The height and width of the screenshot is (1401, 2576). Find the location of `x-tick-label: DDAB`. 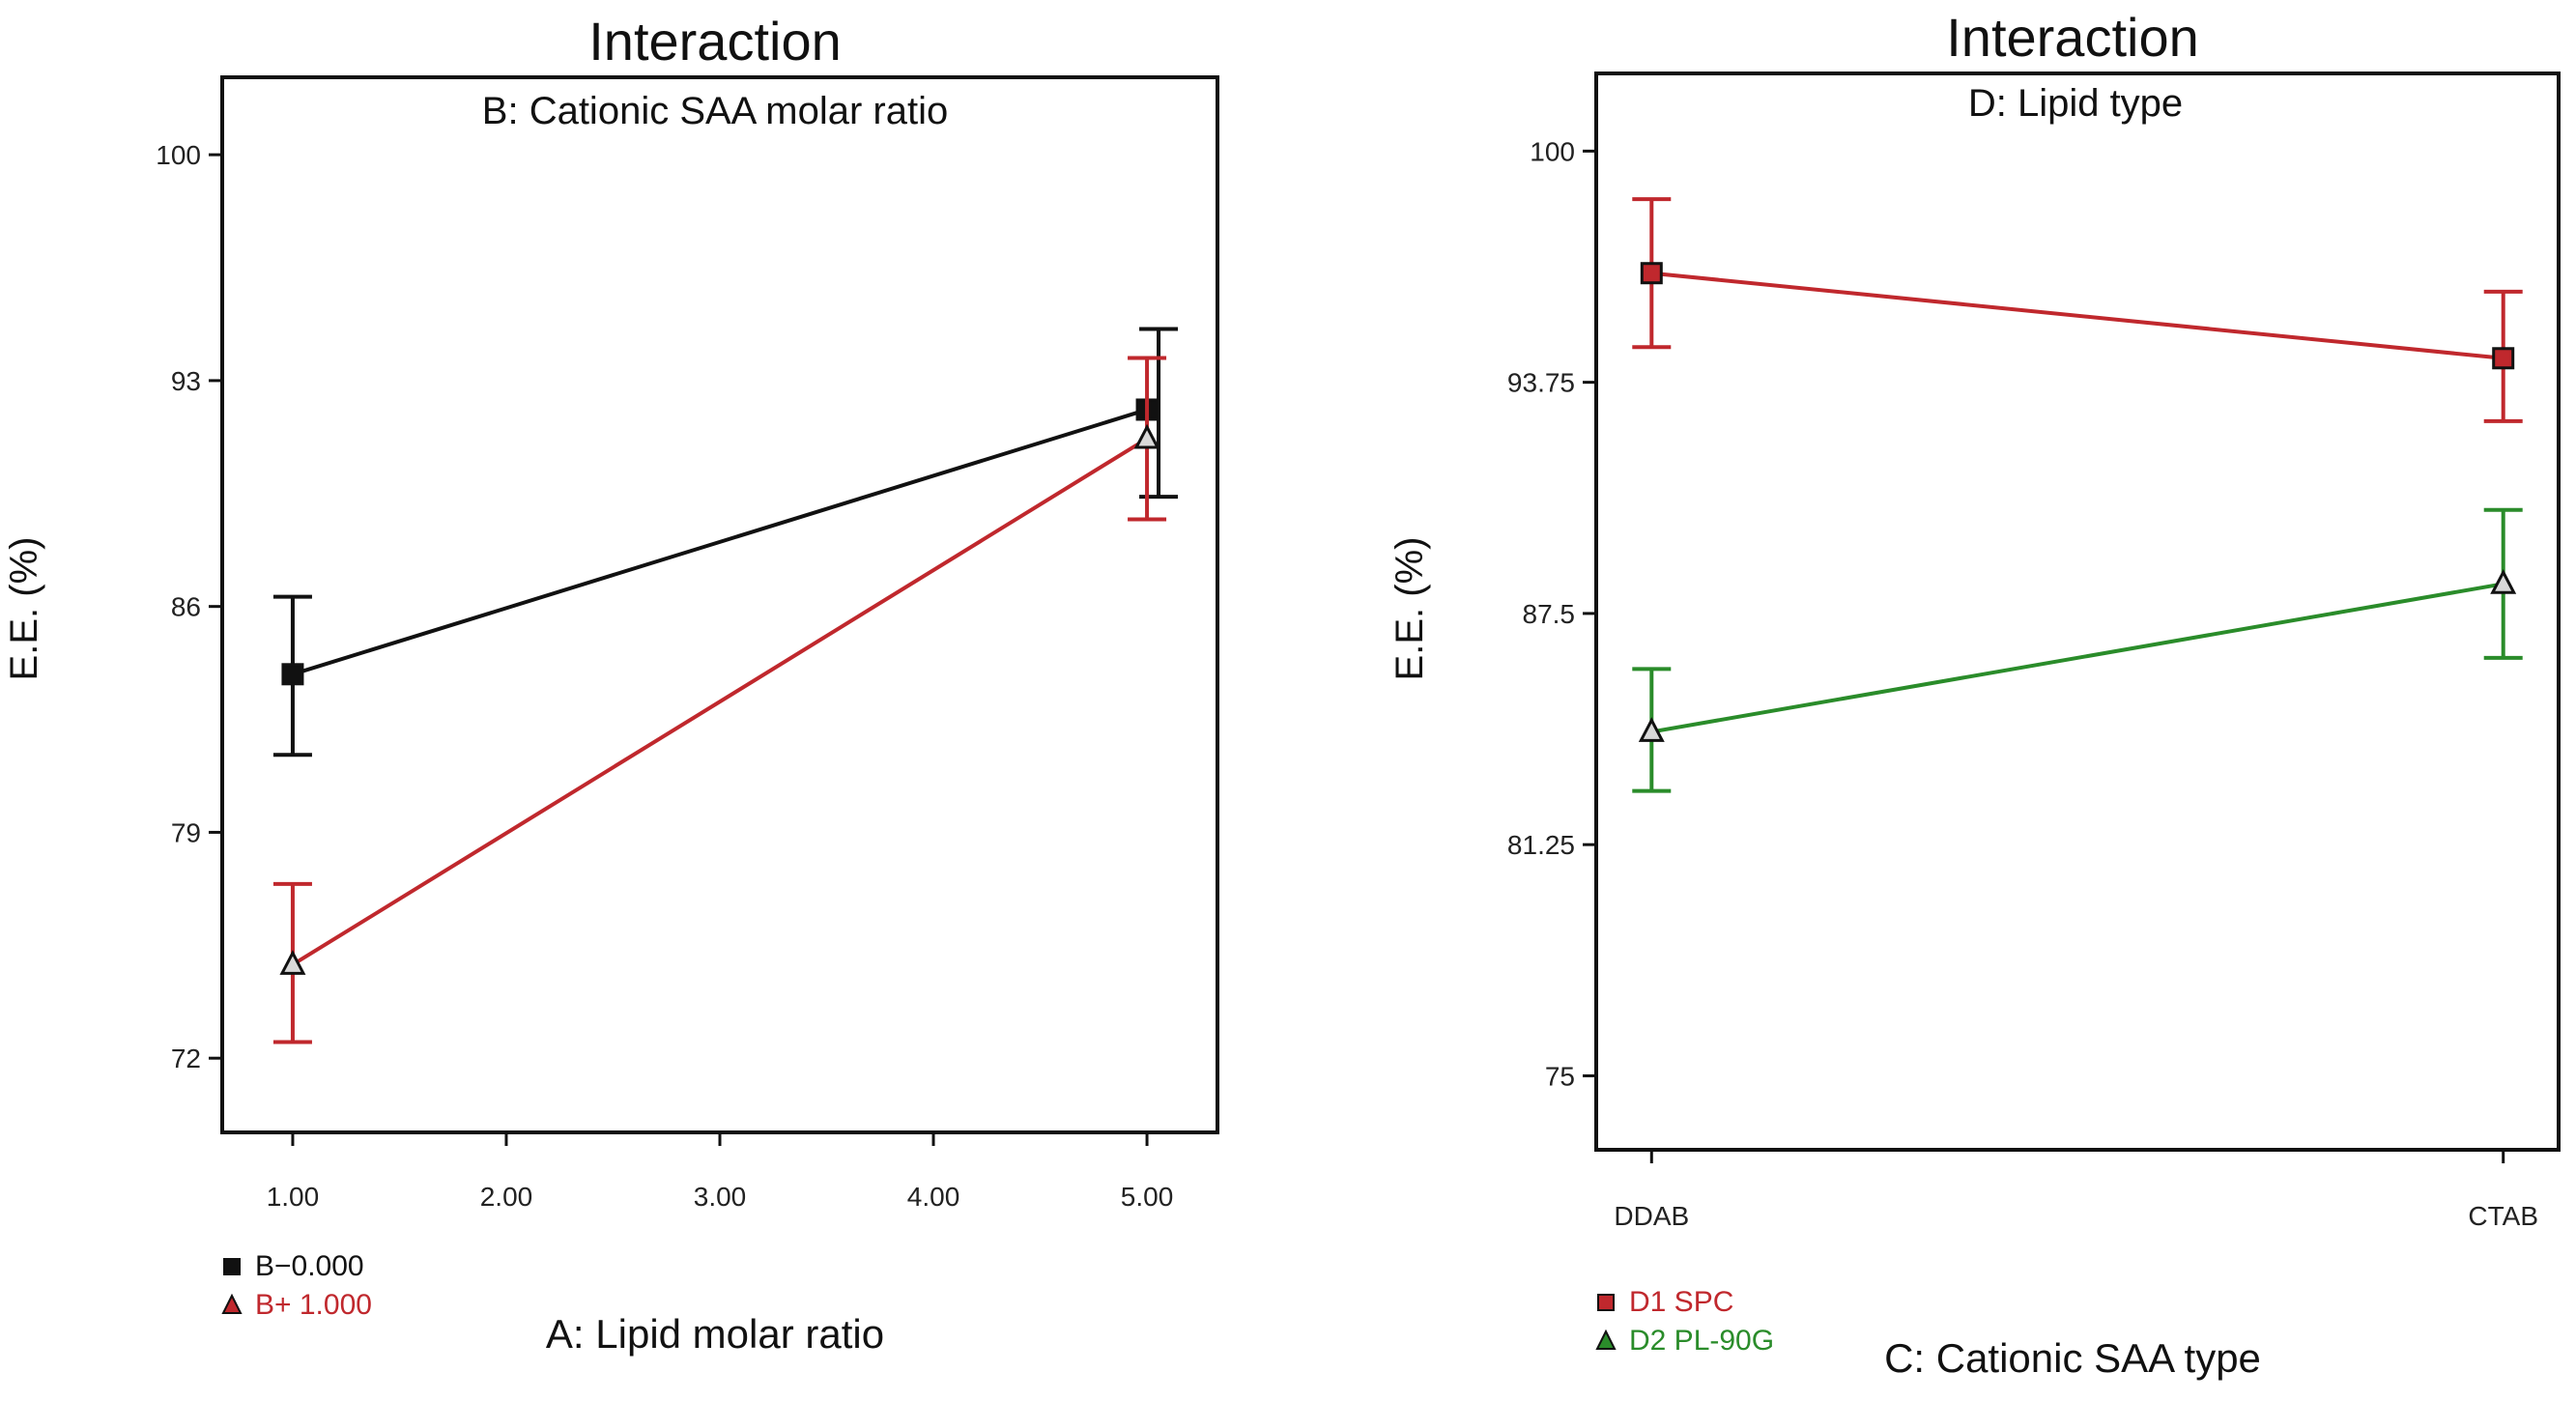

x-tick-label: DDAB is located at coordinates (1652, 1216).